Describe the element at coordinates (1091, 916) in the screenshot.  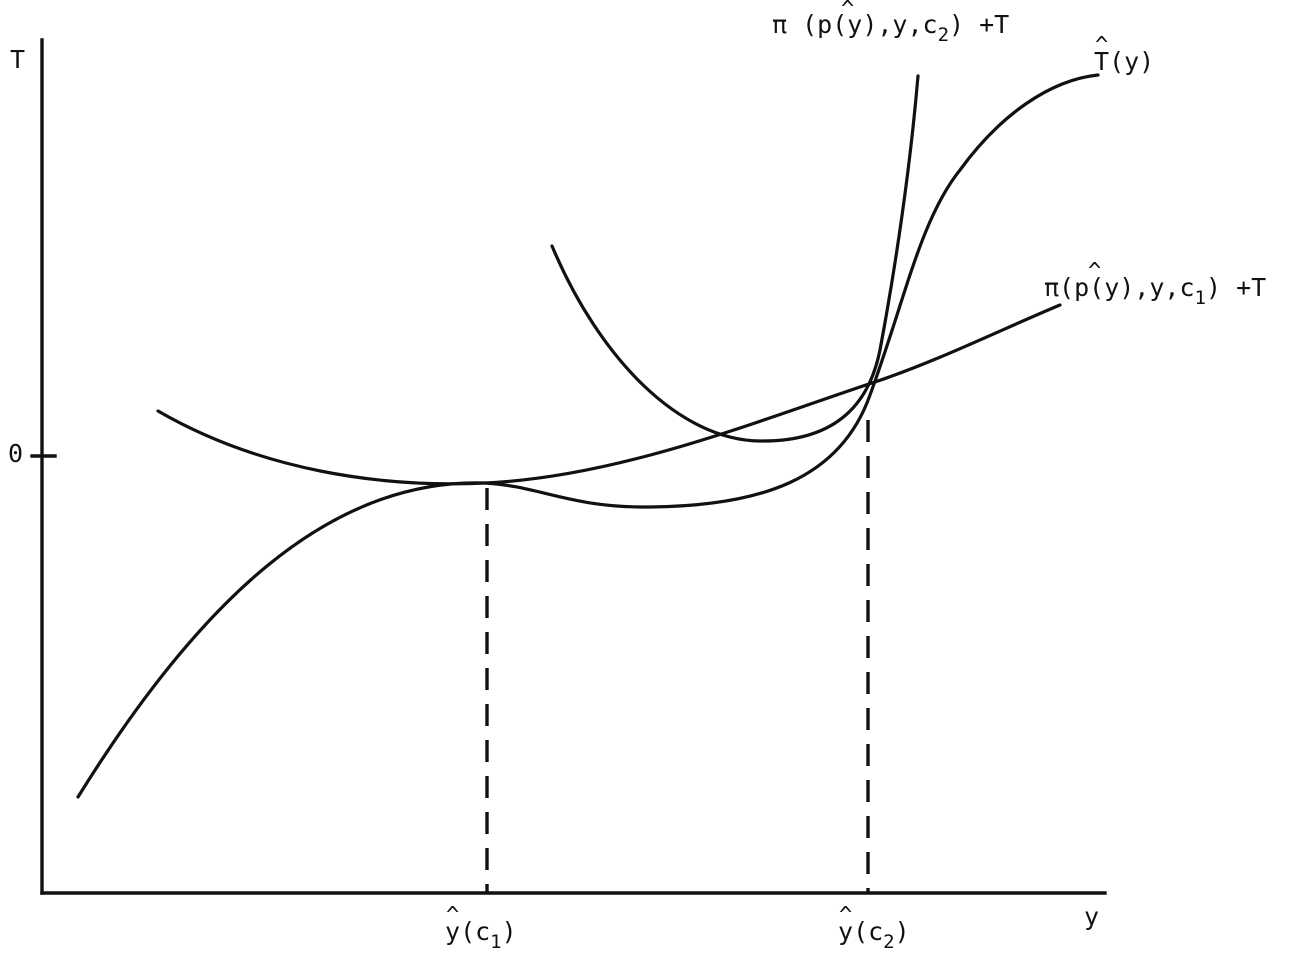
I see `x-axis-label: y` at that location.